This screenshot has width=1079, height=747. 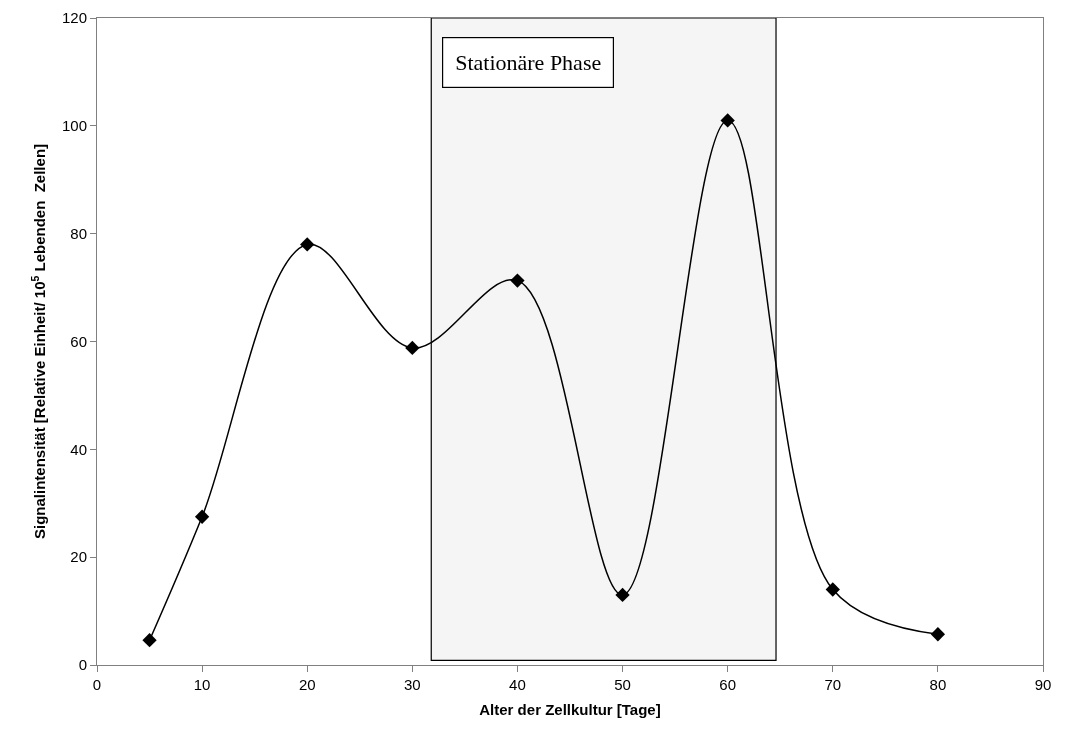 What do you see at coordinates (728, 684) in the screenshot?
I see `x-tick-label: 60` at bounding box center [728, 684].